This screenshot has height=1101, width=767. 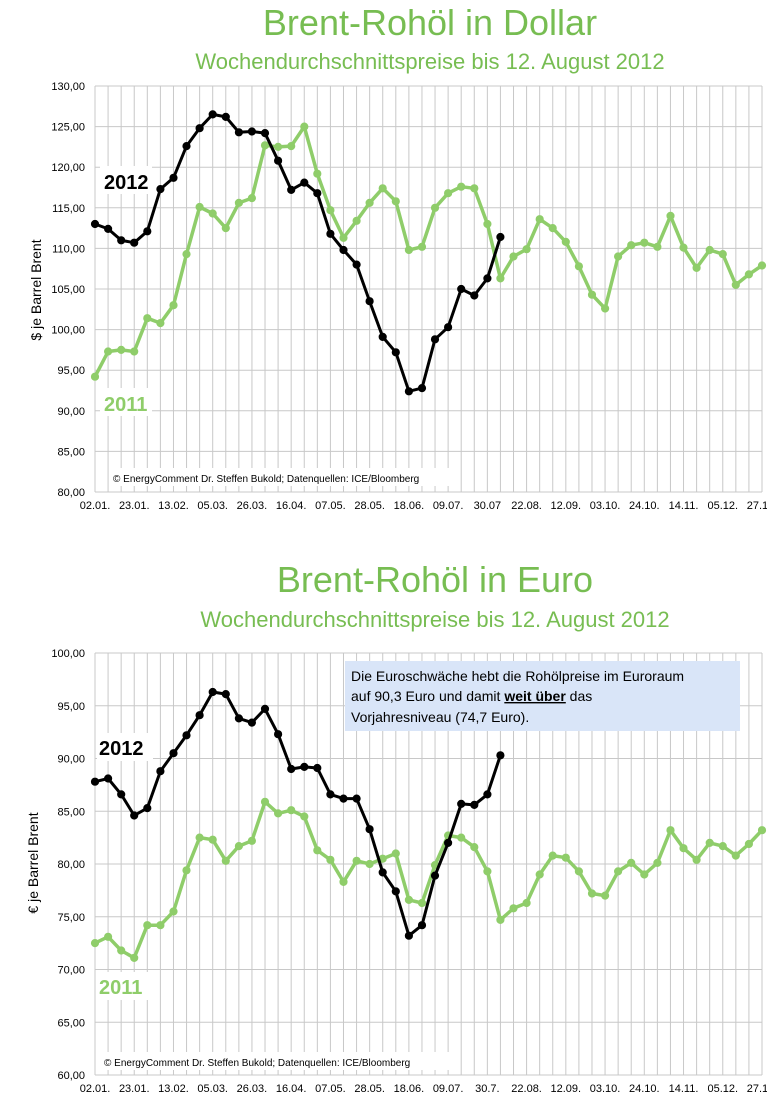 I want to click on chart1-label-2012-bg, so click(x=126, y=180).